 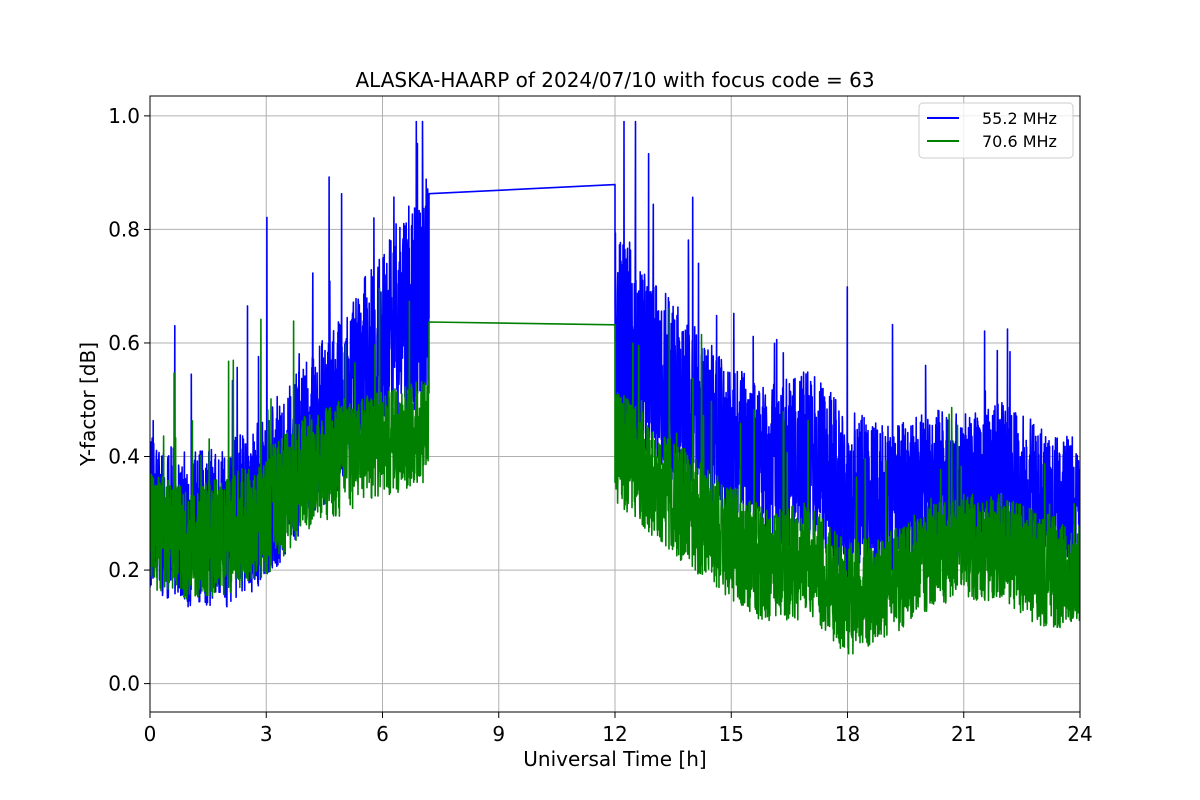 I want to click on y-tick-label: 0.0, so click(x=124, y=684).